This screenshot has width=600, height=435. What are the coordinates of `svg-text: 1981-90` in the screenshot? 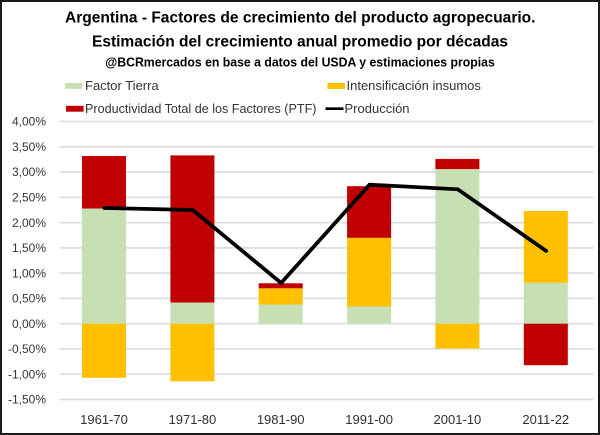 It's located at (281, 419).